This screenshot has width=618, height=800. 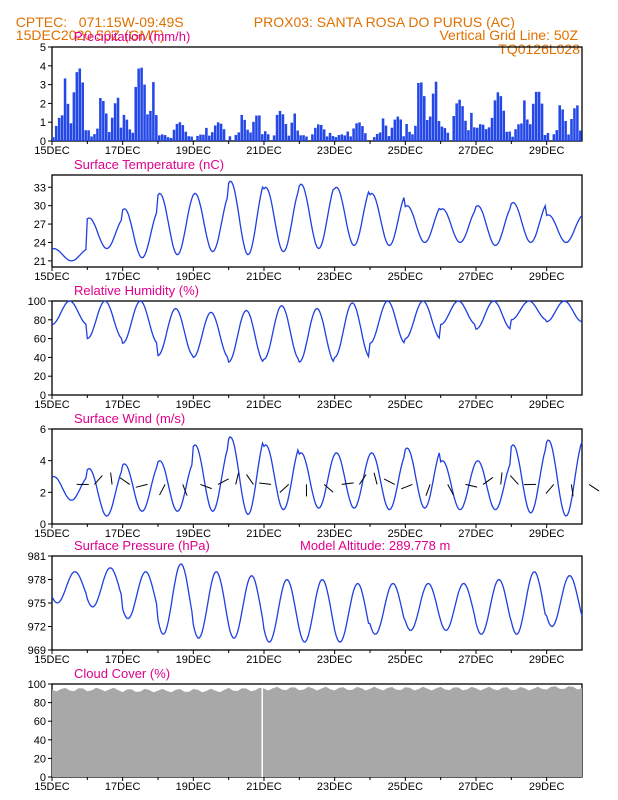 I want to click on header-gridline: Vertical Grid Line: 50Z, so click(x=505, y=28).